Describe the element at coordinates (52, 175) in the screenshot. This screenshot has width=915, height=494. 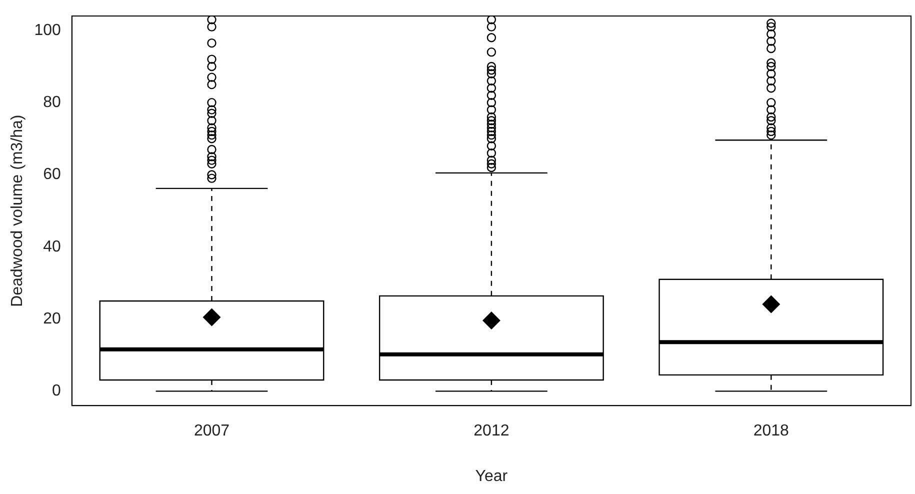
I see `y-tick-label: 60` at that location.